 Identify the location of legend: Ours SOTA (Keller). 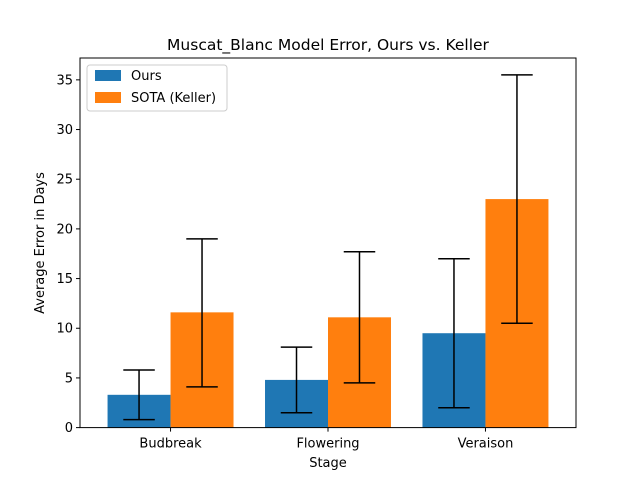
(157, 88).